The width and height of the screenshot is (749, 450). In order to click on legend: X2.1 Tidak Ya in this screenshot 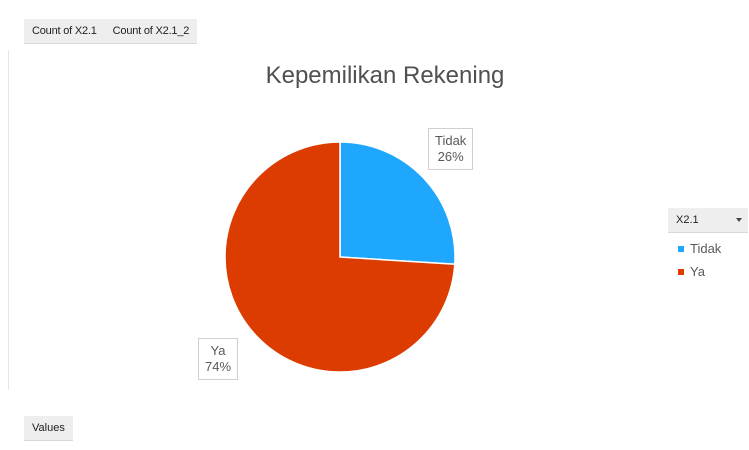, I will do `click(708, 243)`.